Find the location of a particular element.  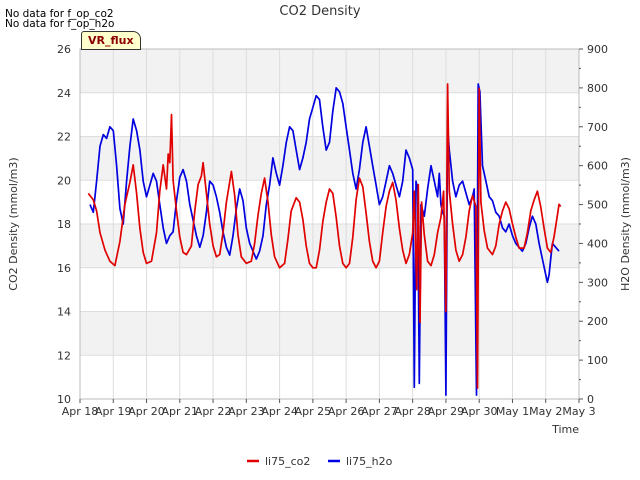

y-tick-label: 26 is located at coordinates (64, 49).